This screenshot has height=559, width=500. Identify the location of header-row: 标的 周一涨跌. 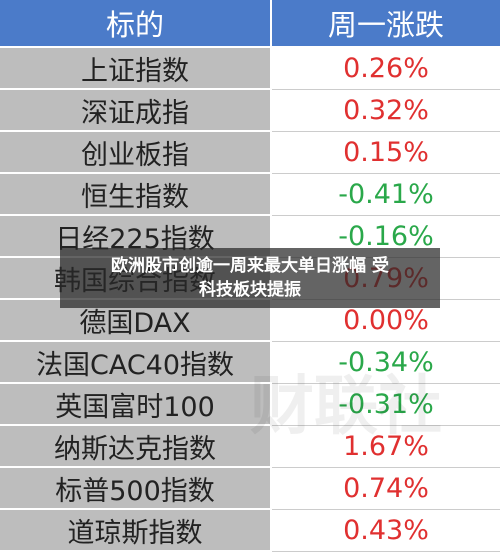
(250, 24).